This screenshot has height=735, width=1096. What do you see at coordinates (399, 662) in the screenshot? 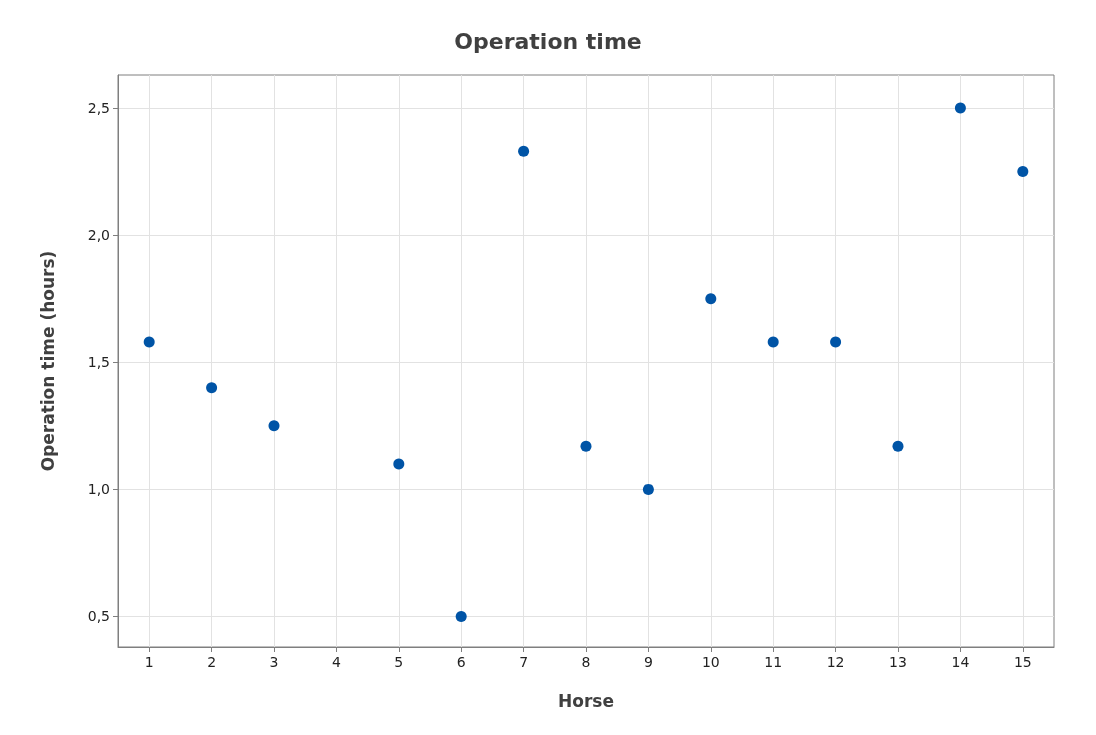
I see `x-tick-label: 5` at bounding box center [399, 662].